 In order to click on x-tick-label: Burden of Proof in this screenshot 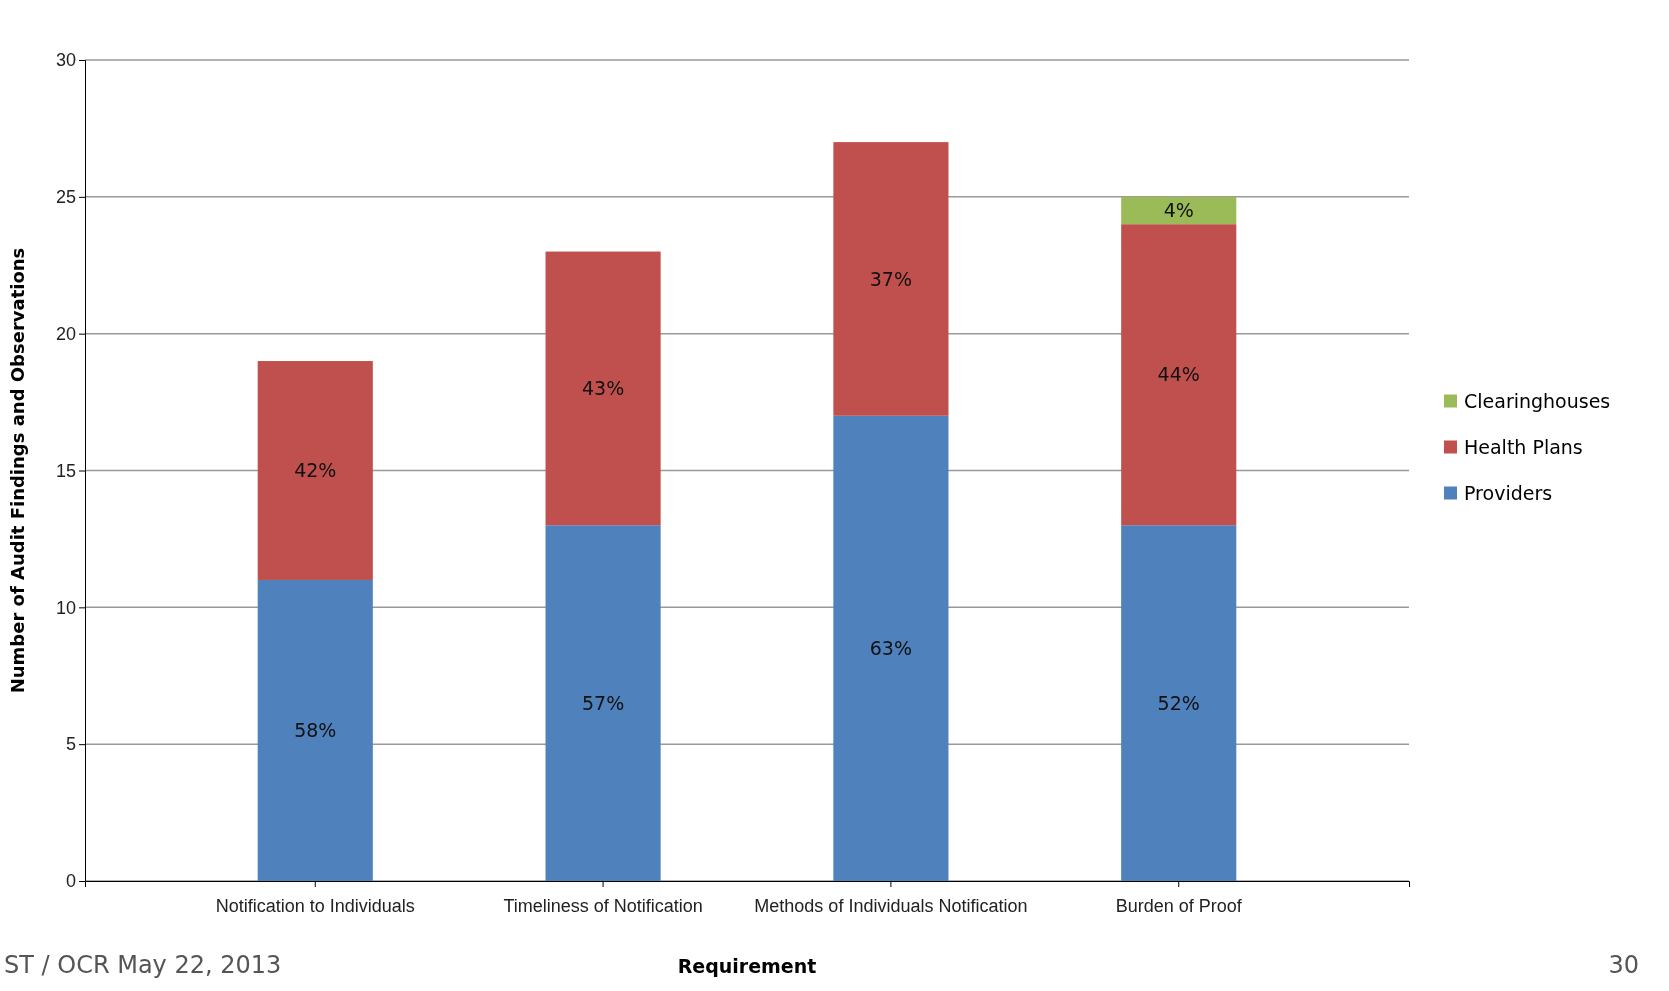, I will do `click(1179, 905)`.